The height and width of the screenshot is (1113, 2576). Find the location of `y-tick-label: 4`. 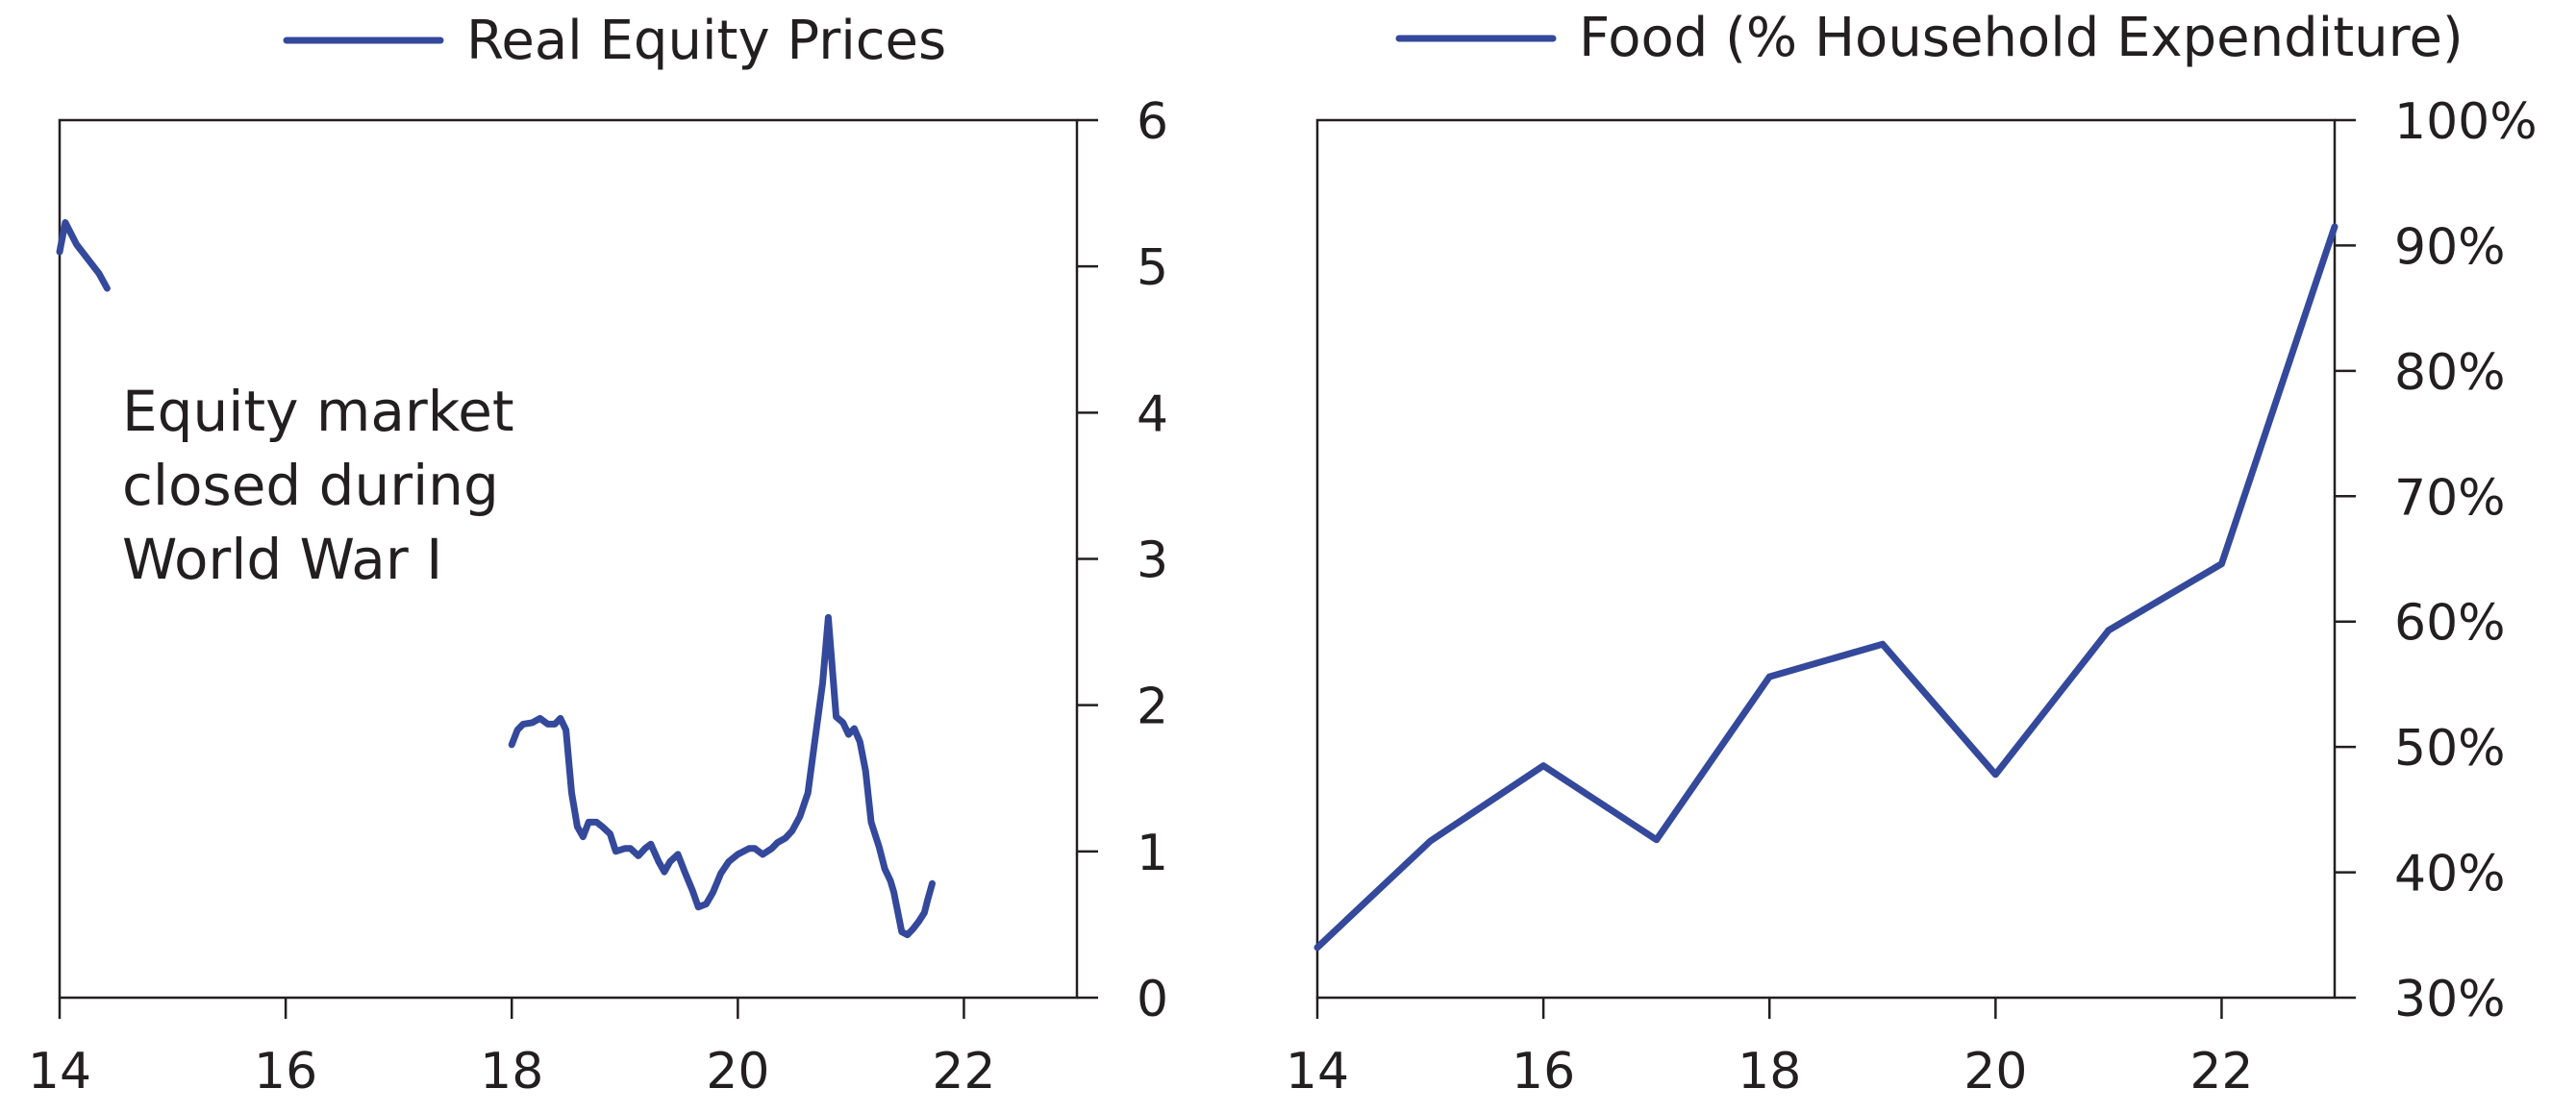

y-tick-label: 4 is located at coordinates (1152, 414).